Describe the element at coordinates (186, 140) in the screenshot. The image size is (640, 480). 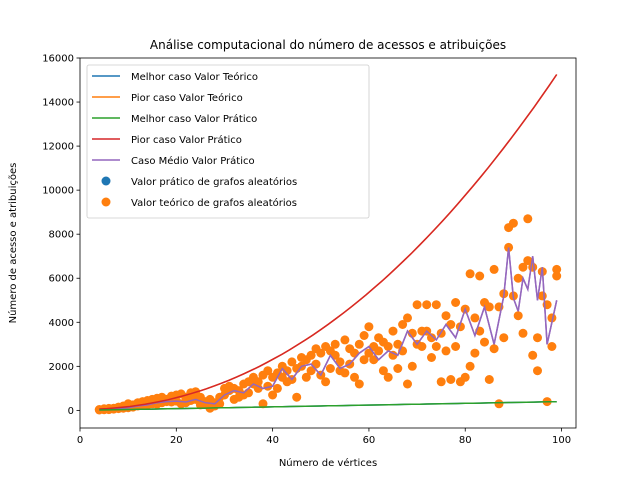
I see `legend-label: Pior caso Valor Prático` at that location.